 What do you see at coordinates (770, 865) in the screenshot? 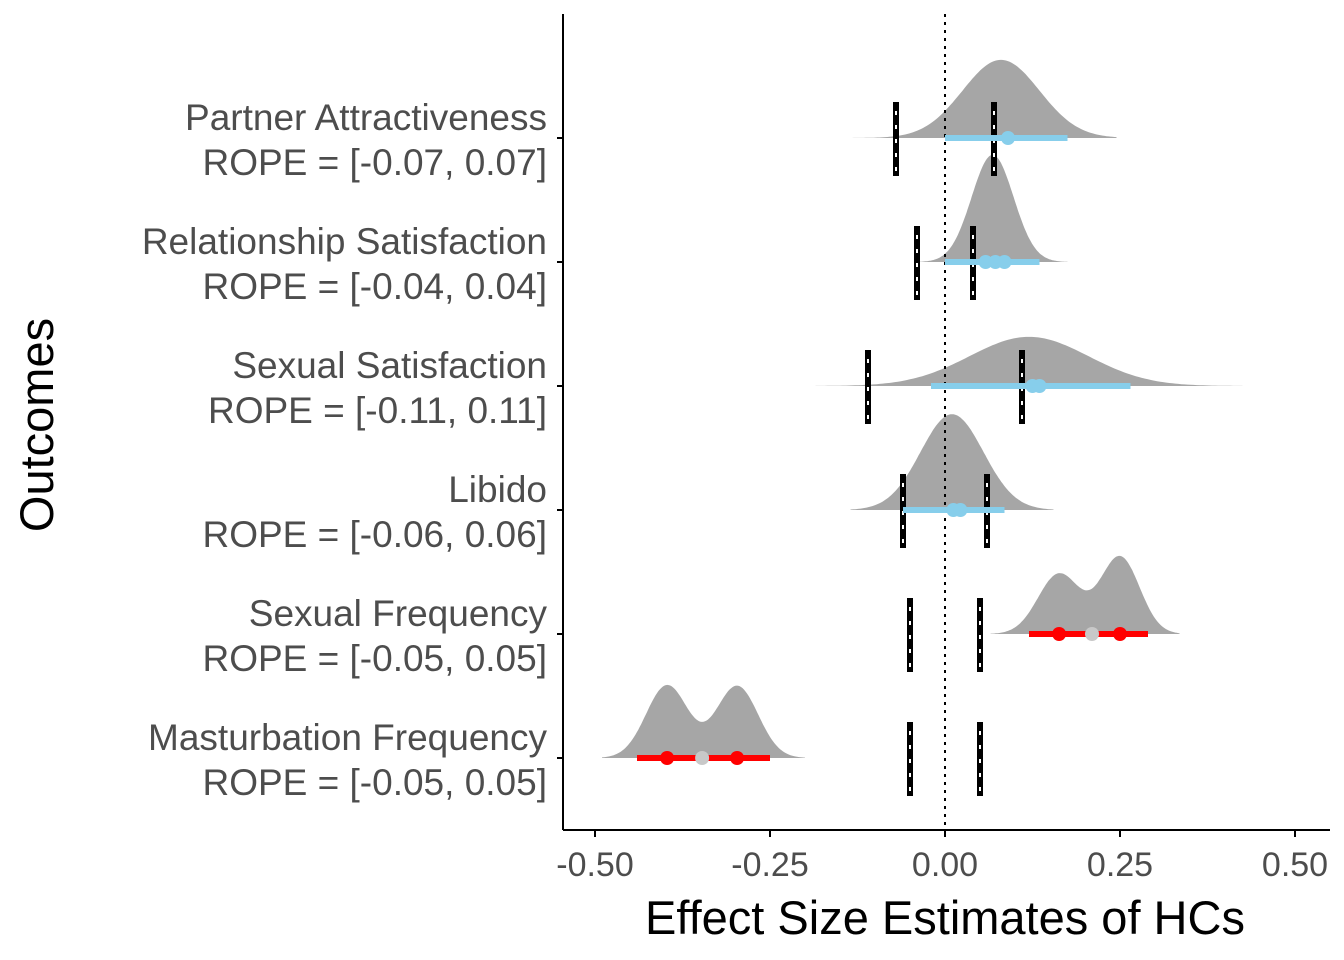
I see `x-tick-label-1: -0.25` at bounding box center [770, 865].